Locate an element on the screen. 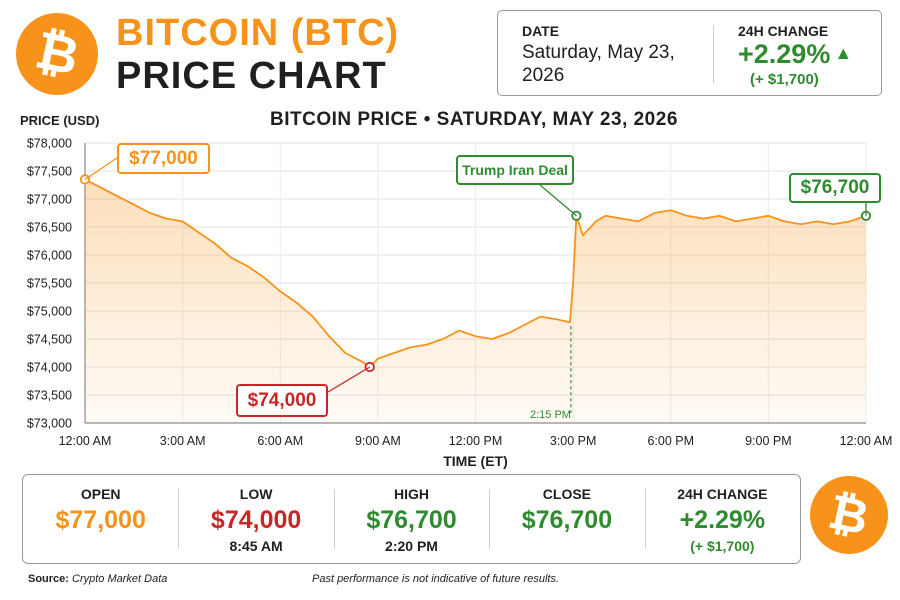  change-label: 24H CHANGE is located at coordinates (783, 31).